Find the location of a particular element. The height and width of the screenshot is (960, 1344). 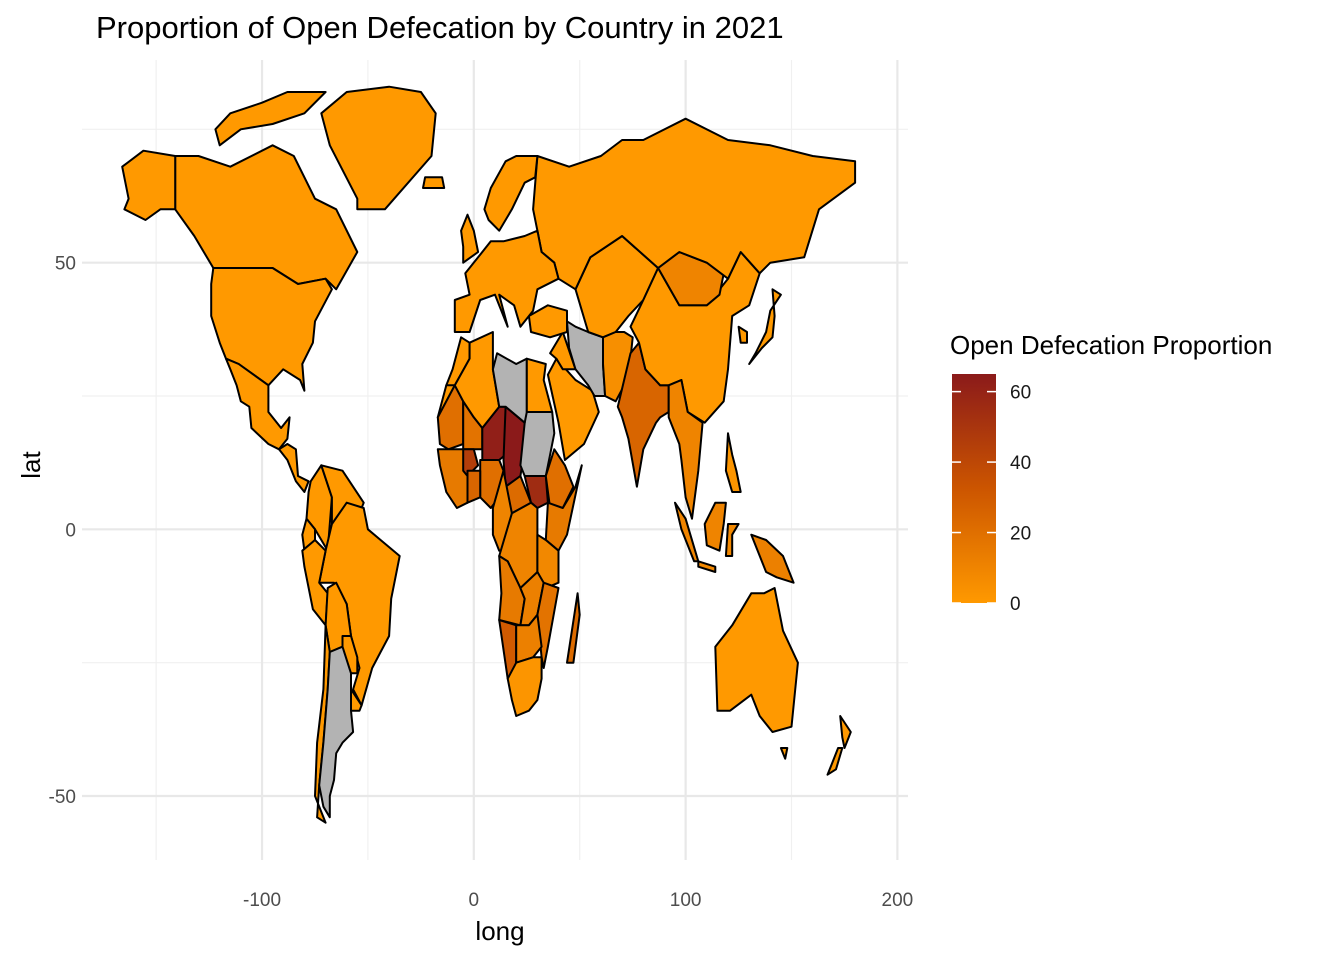

region-philippines is located at coordinates (733, 462).